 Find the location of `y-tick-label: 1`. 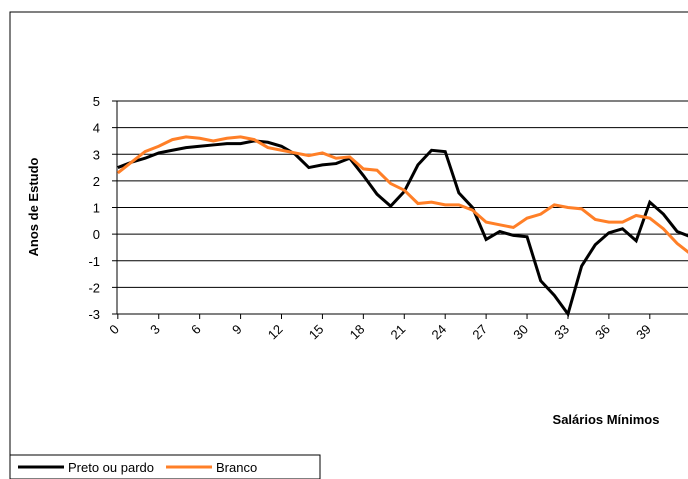

y-tick-label: 1 is located at coordinates (96, 208).